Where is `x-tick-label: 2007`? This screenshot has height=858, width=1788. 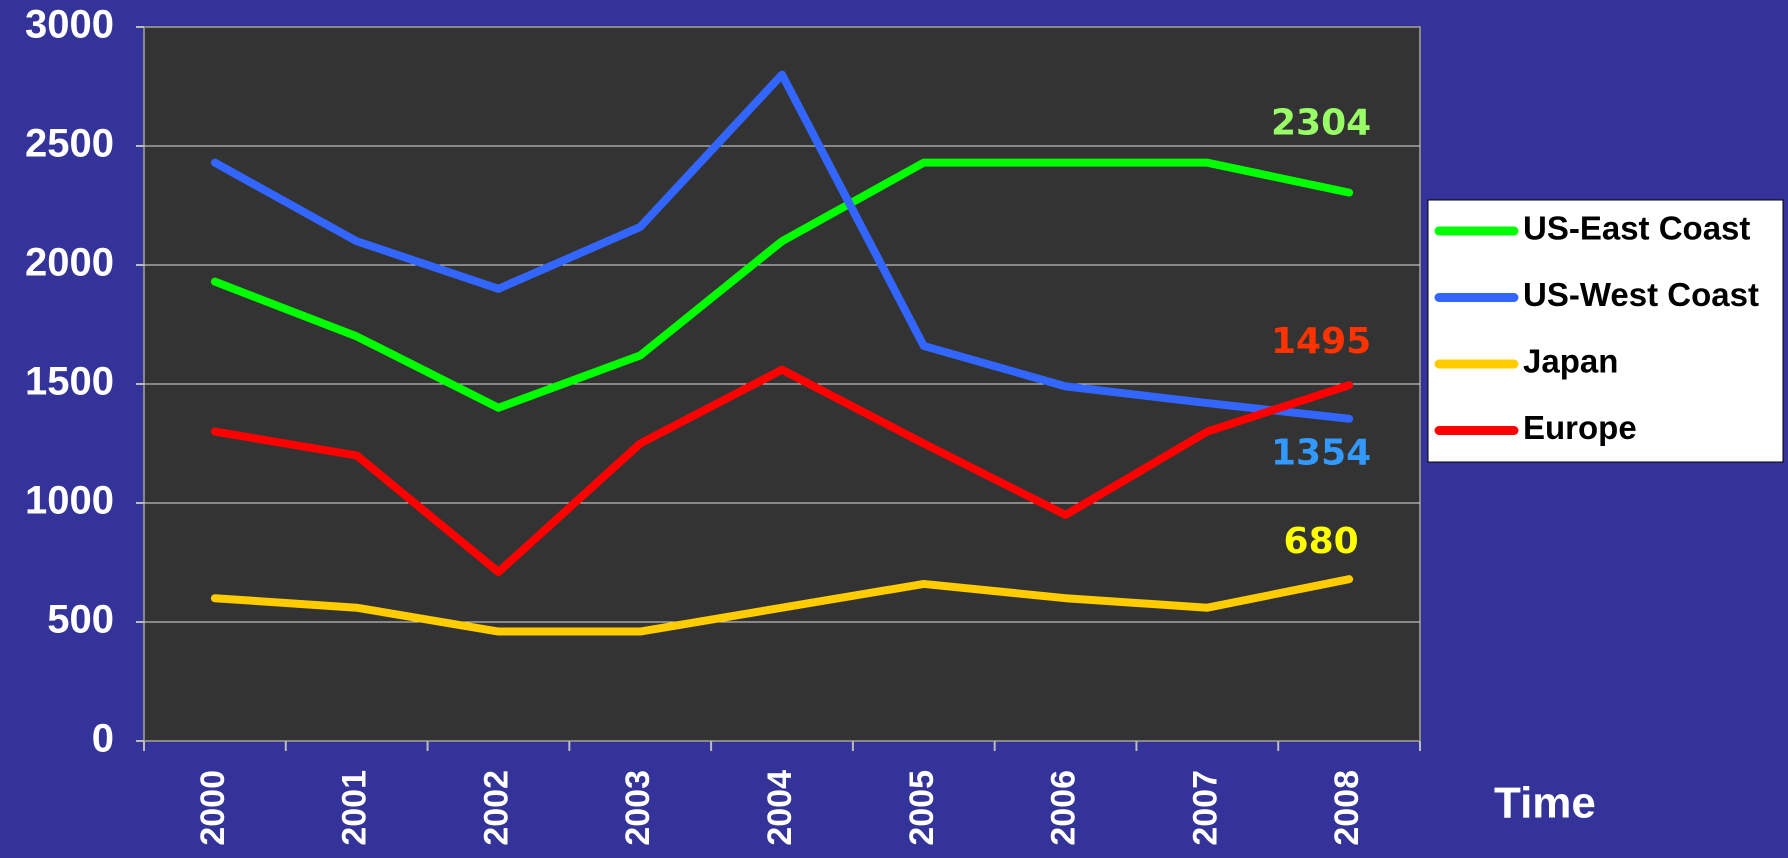
x-tick-label: 2007 is located at coordinates (1205, 808).